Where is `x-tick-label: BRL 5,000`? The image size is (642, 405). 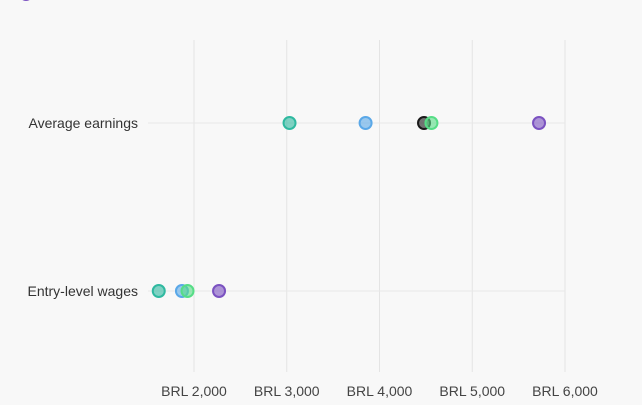
x-tick-label: BRL 5,000 is located at coordinates (472, 391).